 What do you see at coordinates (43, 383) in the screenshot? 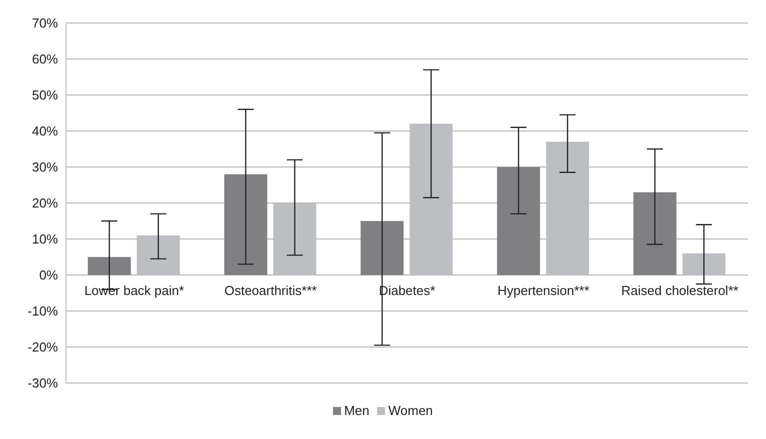
I see `y-tick-label: -30%` at bounding box center [43, 383].